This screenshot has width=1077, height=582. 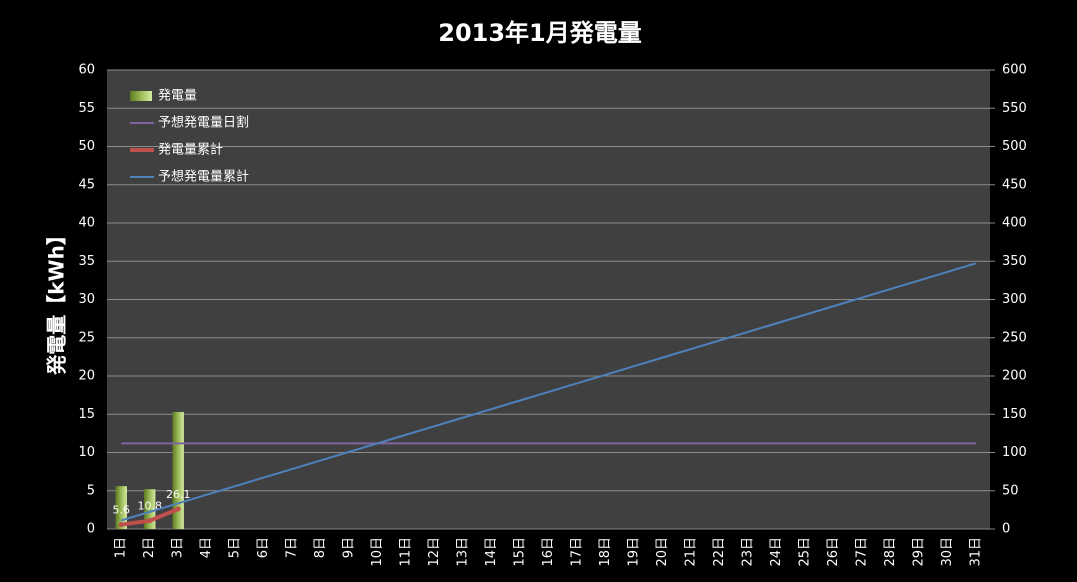 I want to click on y2-tick-label: 350, so click(x=1014, y=261).